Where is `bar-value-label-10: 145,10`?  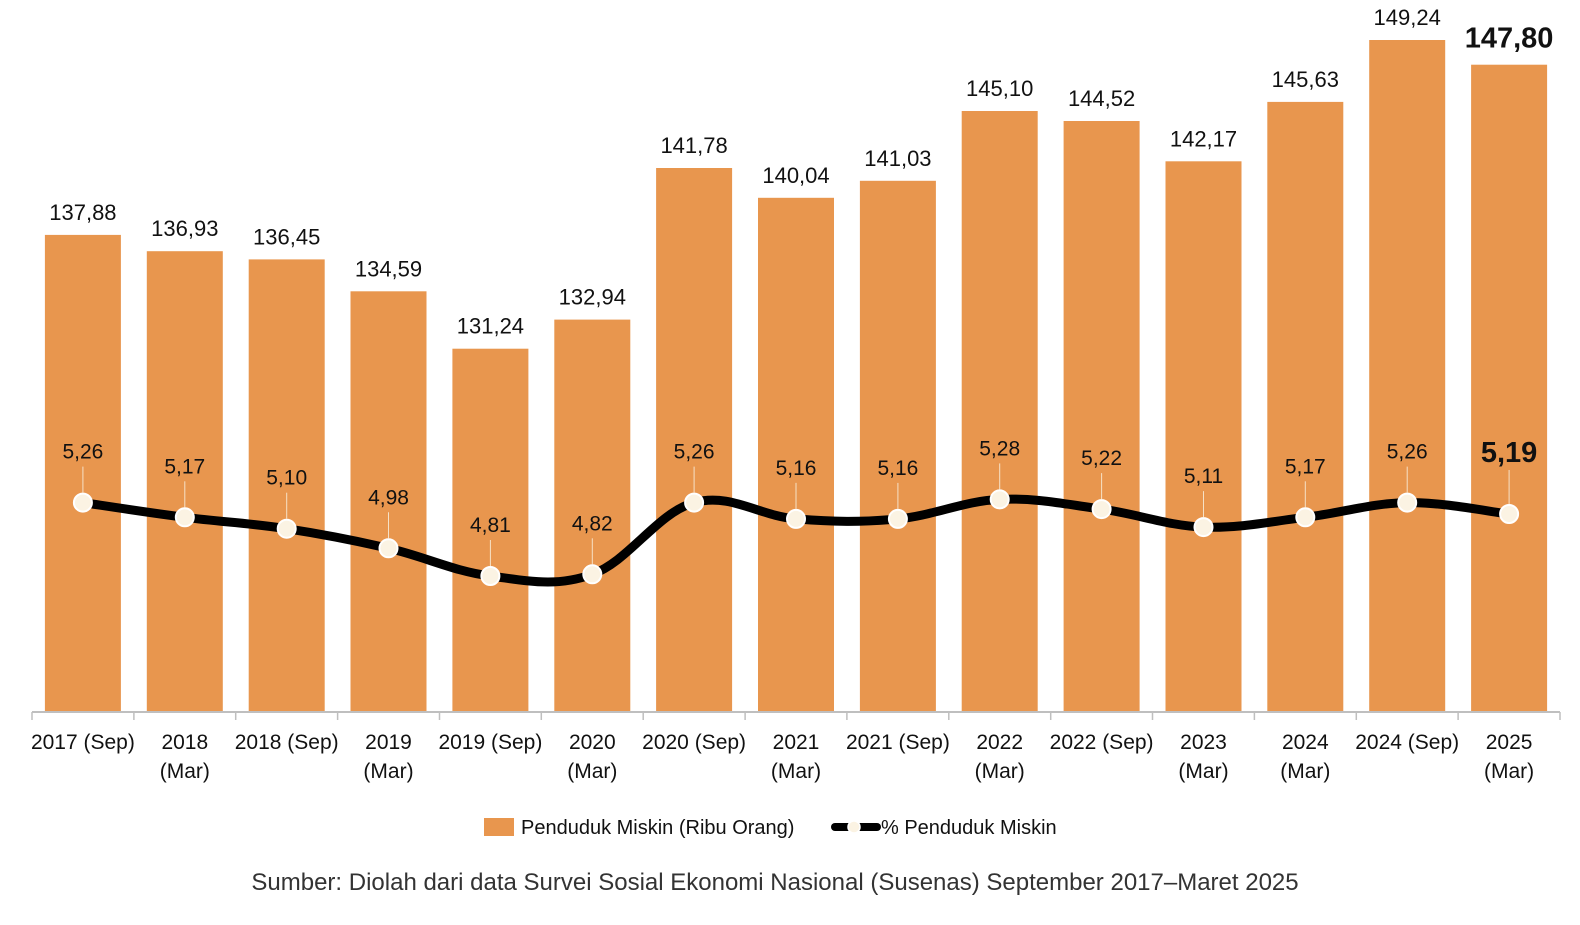 bar-value-label-10: 145,10 is located at coordinates (999, 88).